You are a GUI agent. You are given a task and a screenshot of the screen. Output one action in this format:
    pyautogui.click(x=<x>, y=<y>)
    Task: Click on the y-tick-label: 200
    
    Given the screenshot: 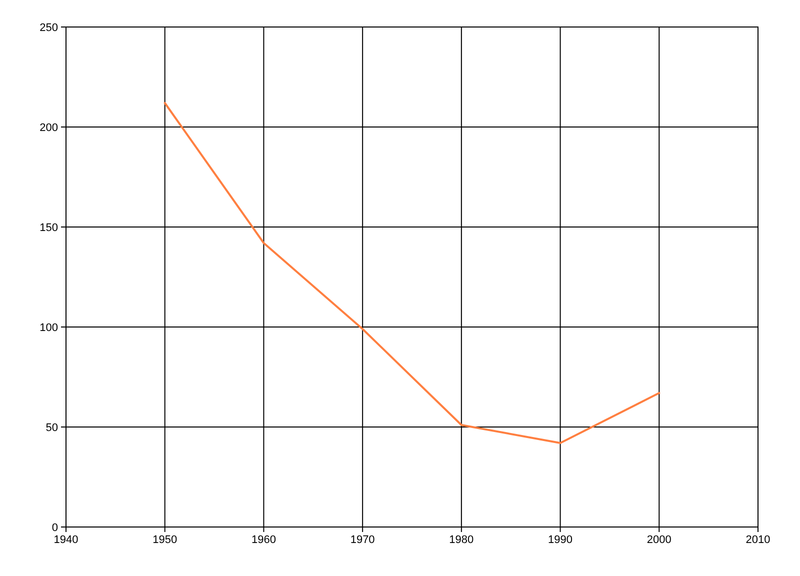 What is the action you would take?
    pyautogui.click(x=49, y=128)
    